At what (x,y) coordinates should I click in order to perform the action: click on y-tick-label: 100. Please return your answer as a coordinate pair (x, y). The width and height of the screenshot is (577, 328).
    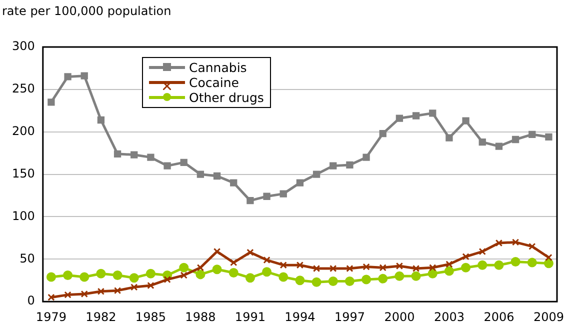
    Looking at the image, I should click on (23, 215).